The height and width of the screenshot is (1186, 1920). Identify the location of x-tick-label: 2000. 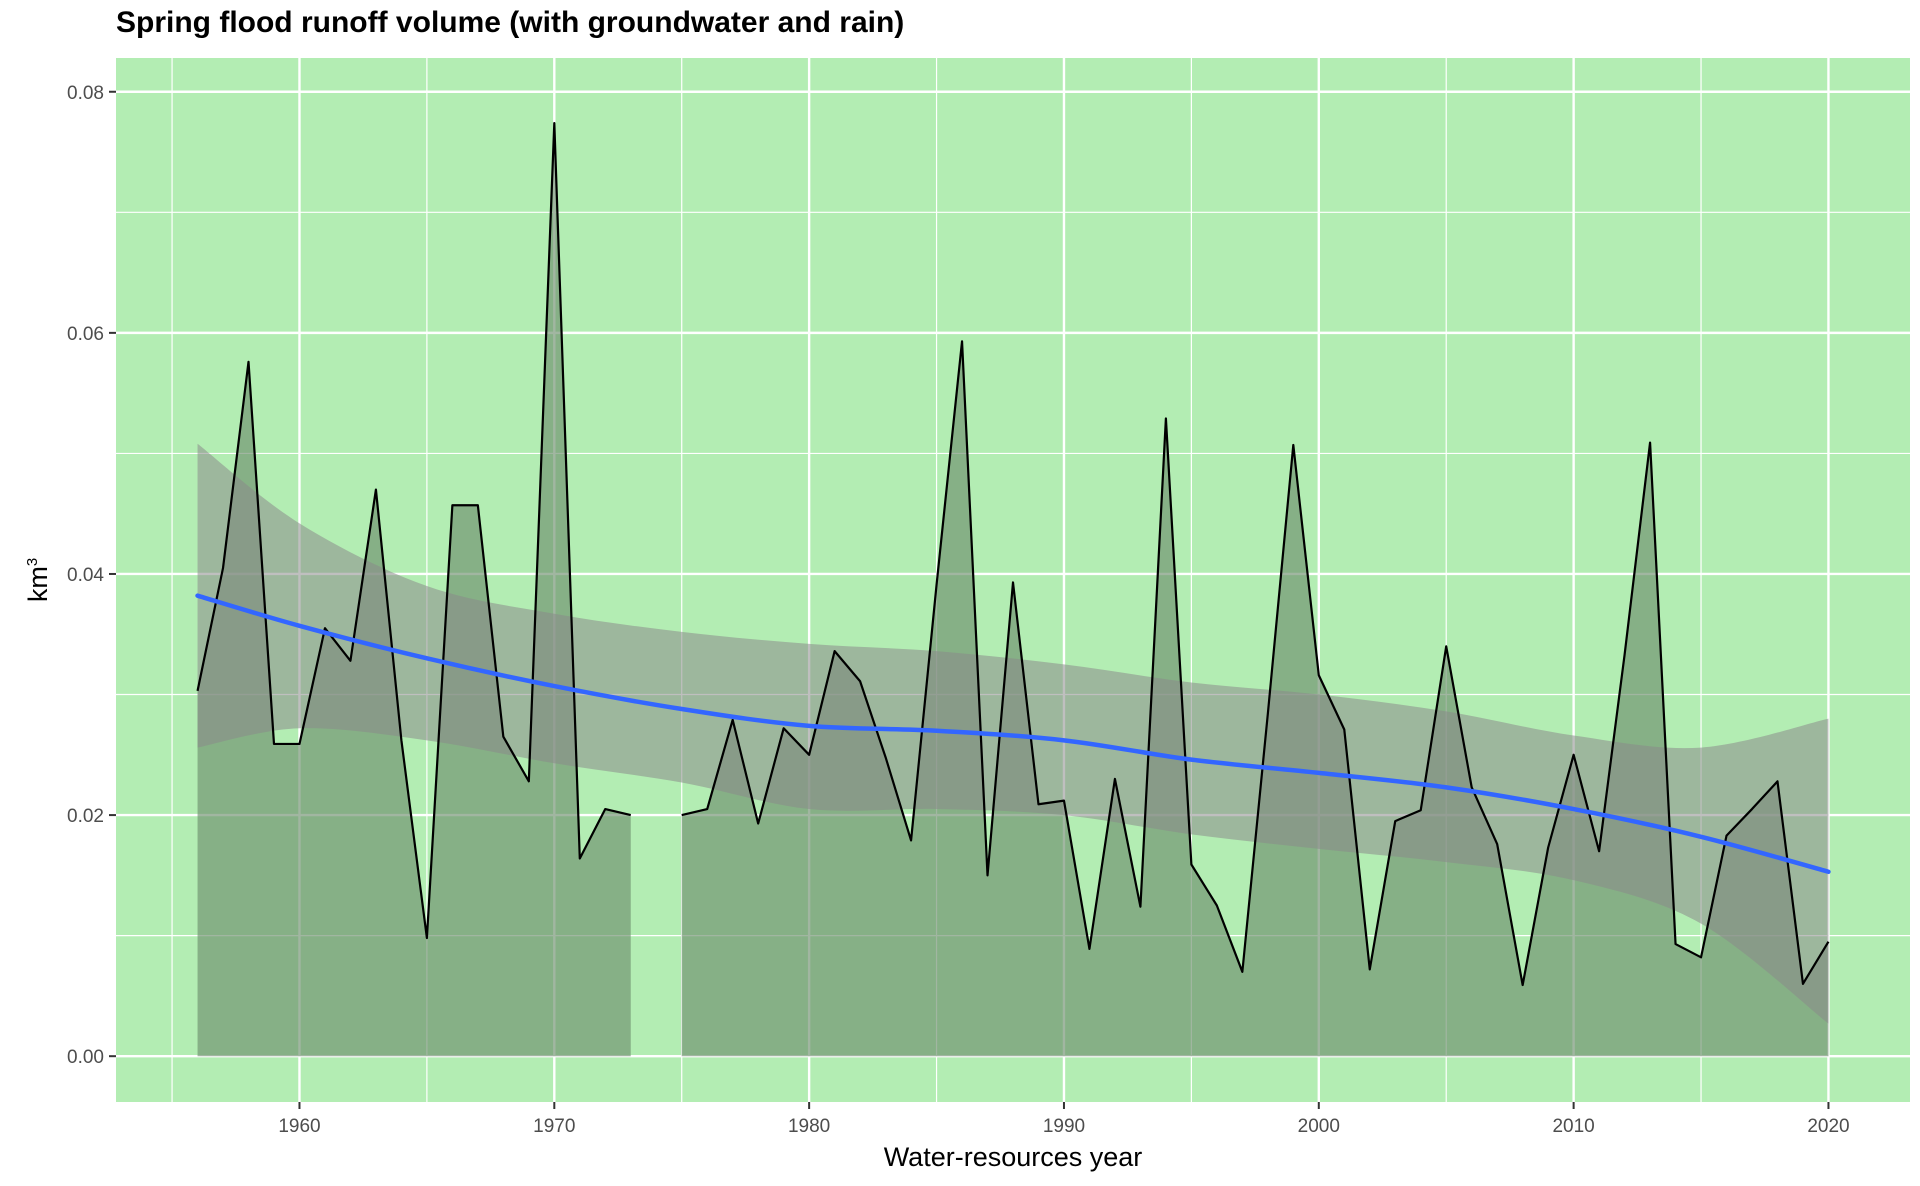
(1319, 1126).